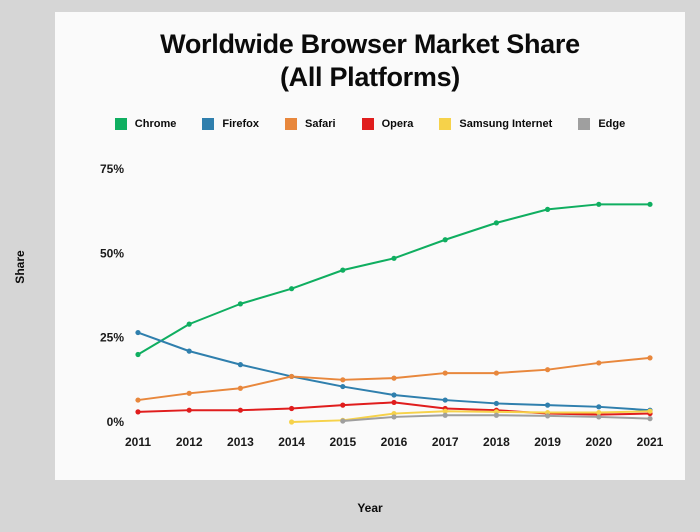 This screenshot has height=532, width=700. I want to click on y-tick-label: 50%, so click(112, 253).